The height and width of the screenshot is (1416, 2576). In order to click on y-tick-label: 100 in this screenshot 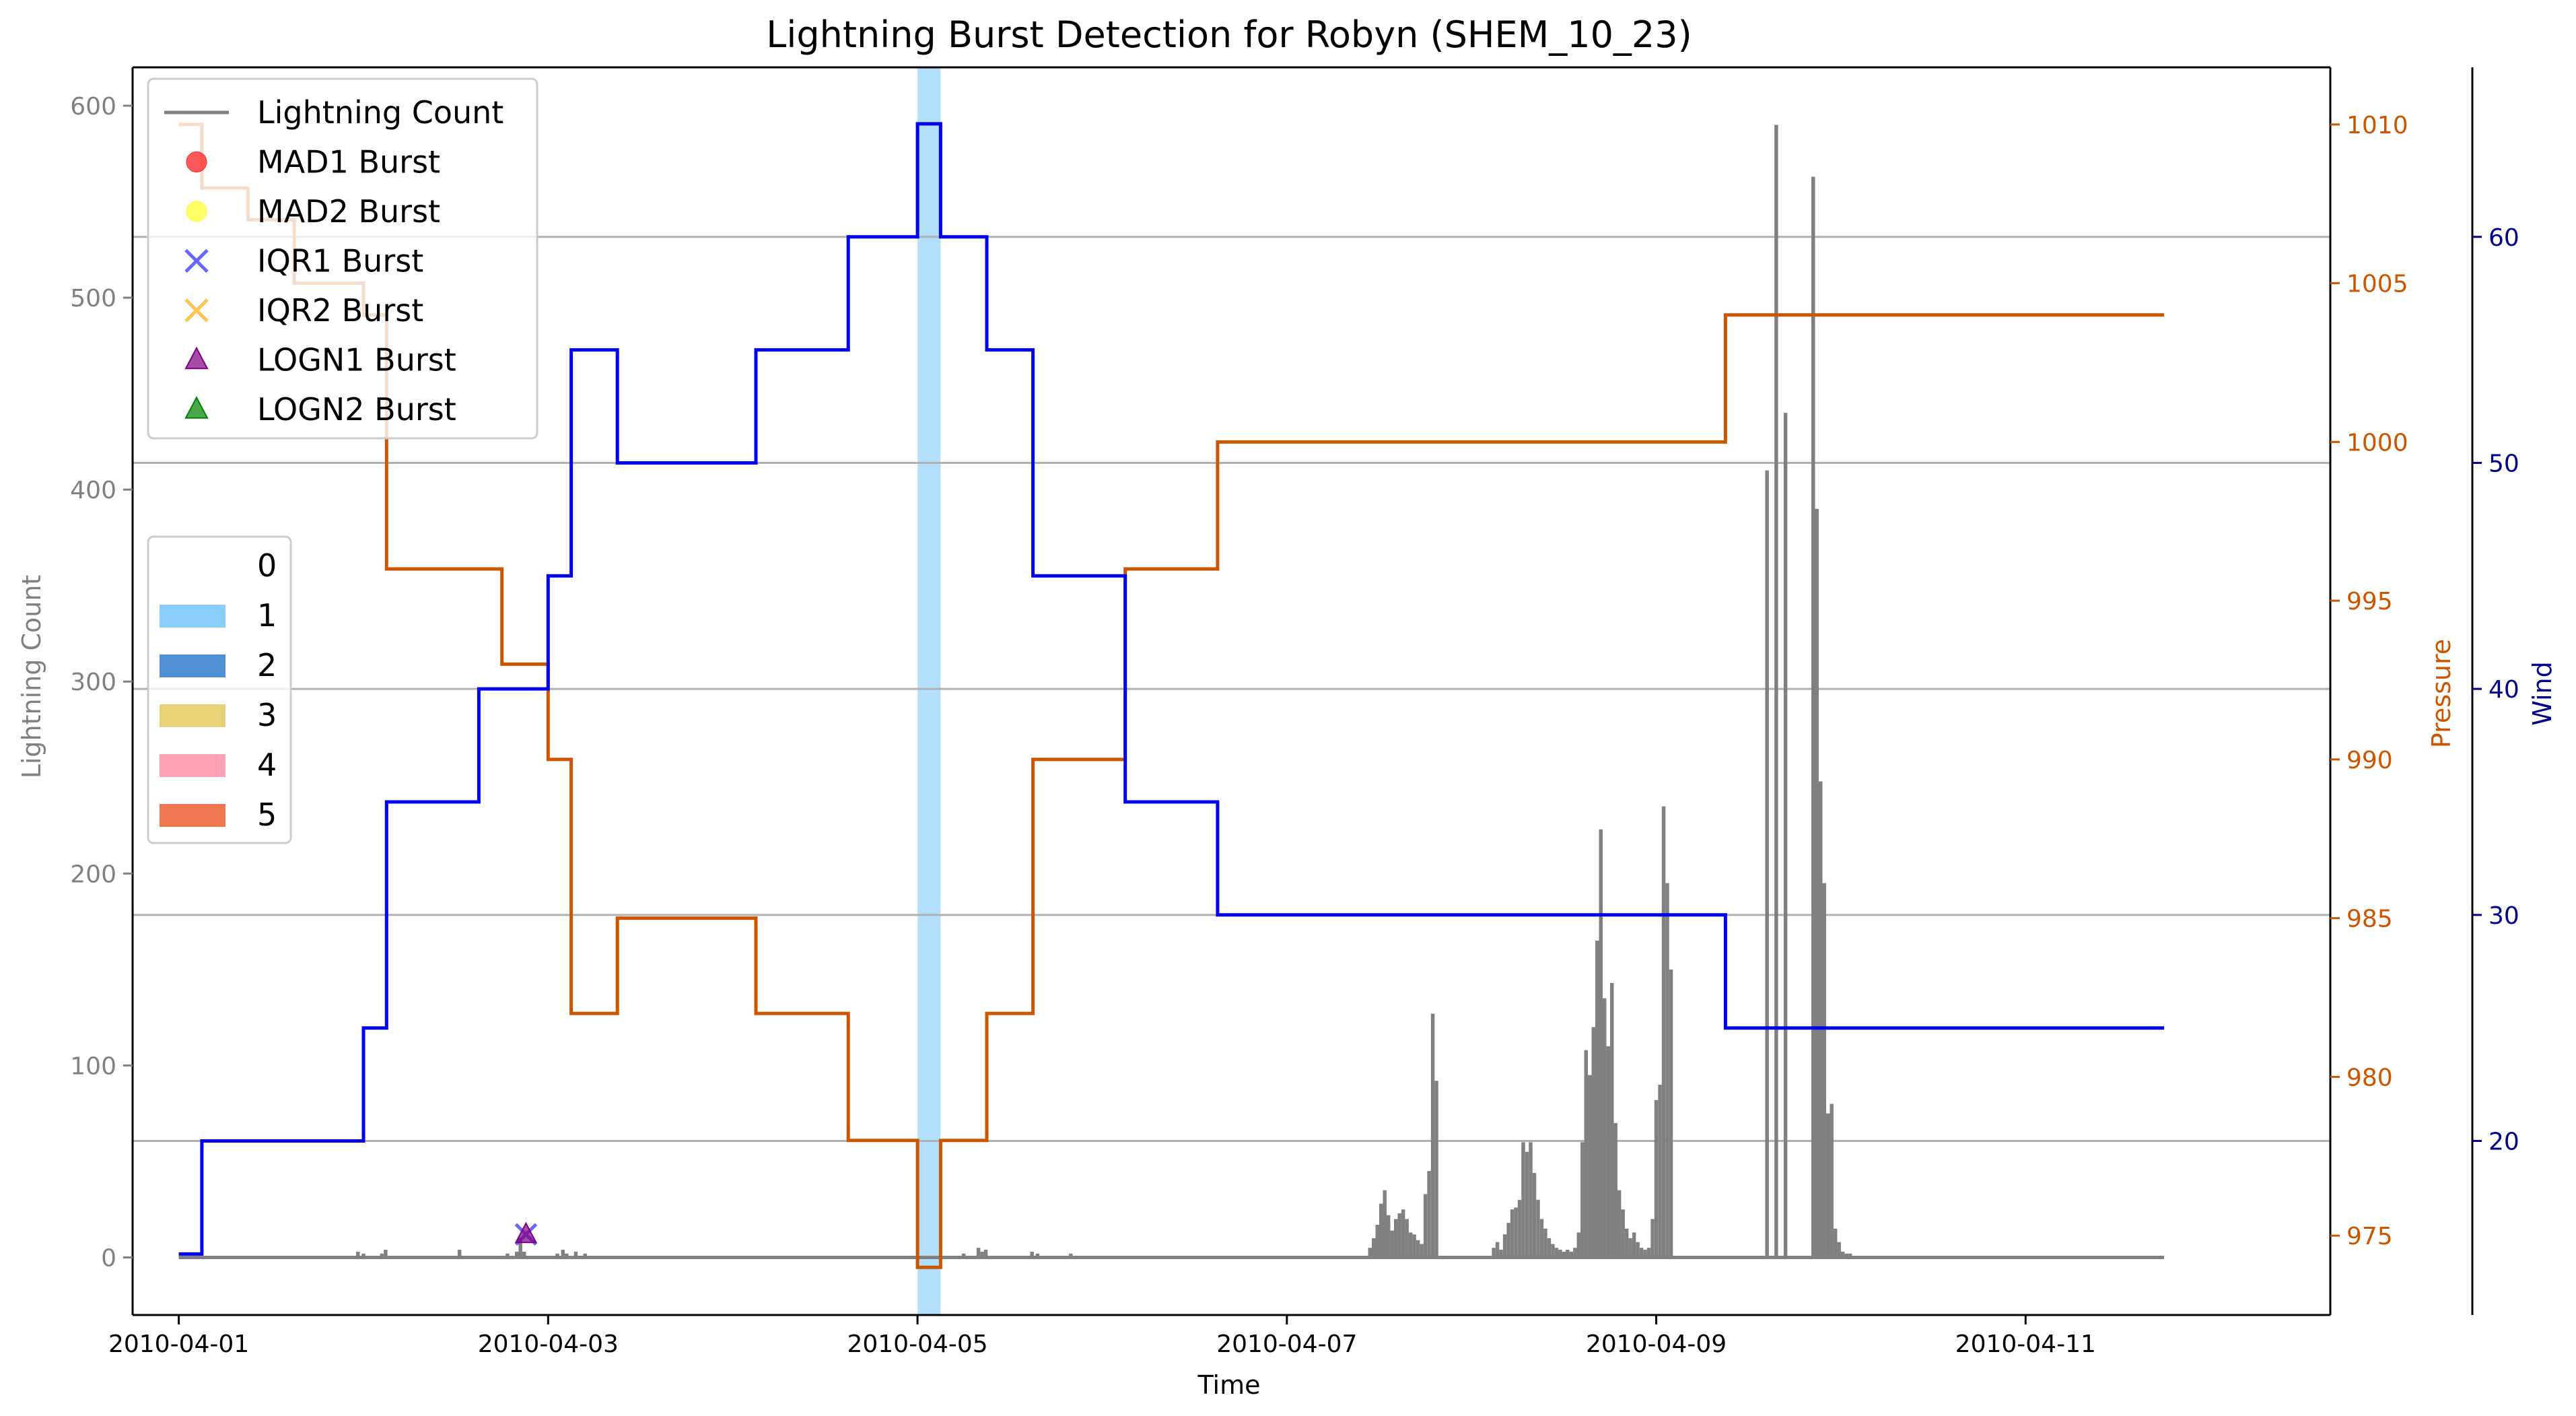, I will do `click(93, 1066)`.